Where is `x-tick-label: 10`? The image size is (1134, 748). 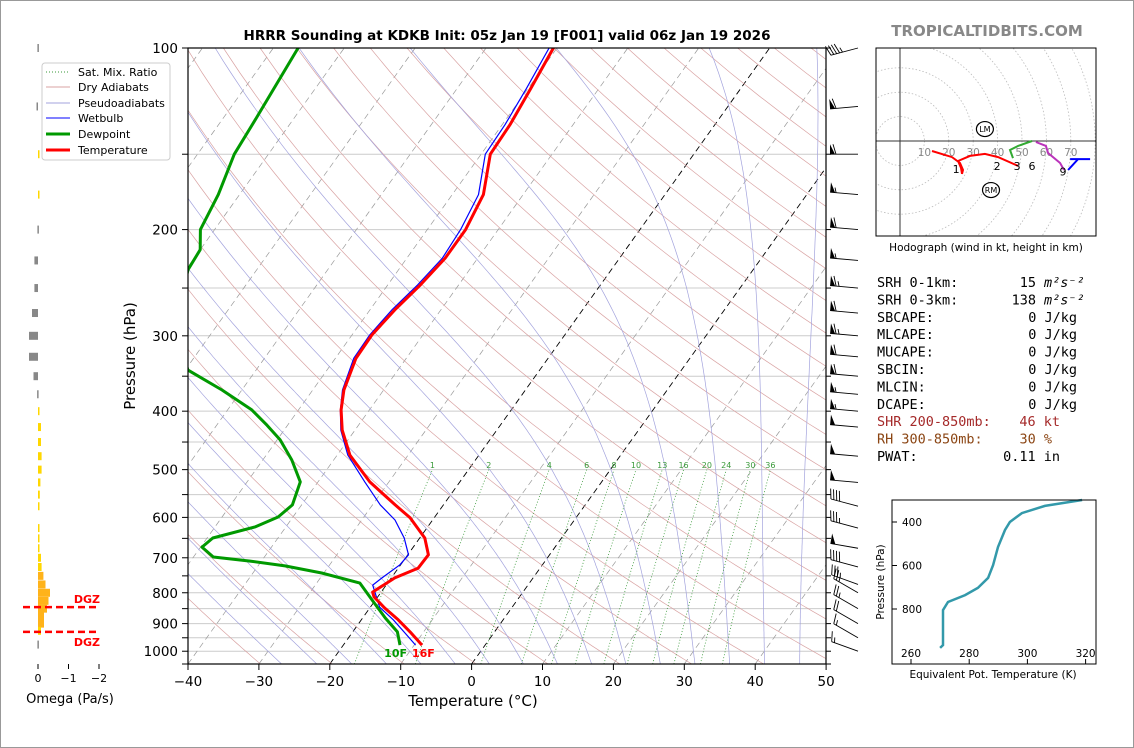 x-tick-label: 10 is located at coordinates (542, 682).